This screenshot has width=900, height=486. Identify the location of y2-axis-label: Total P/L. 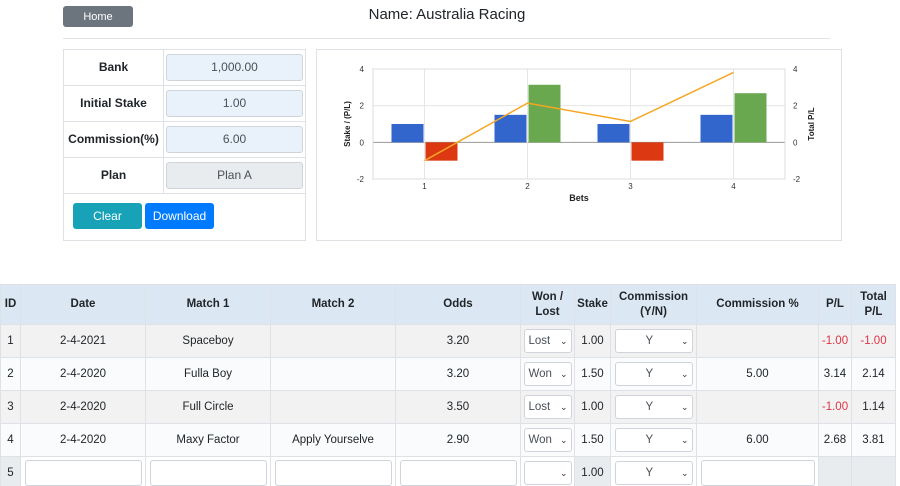
(811, 123).